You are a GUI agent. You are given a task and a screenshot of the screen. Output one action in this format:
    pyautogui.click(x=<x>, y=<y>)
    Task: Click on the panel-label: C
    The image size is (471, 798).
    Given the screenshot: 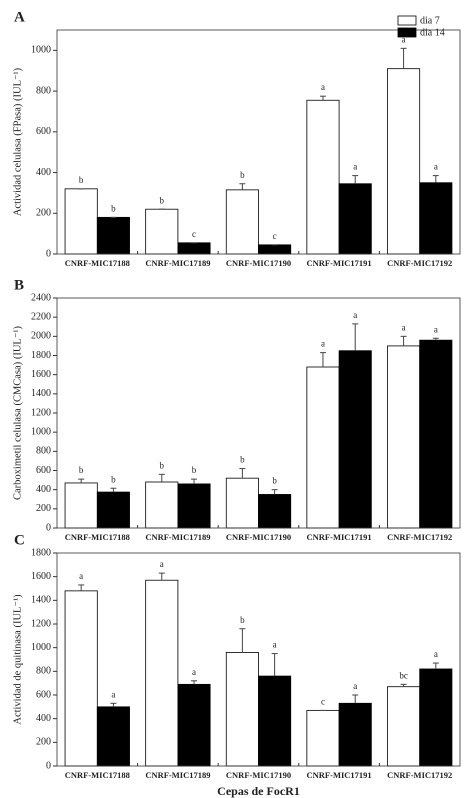 What is the action you would take?
    pyautogui.click(x=19, y=540)
    